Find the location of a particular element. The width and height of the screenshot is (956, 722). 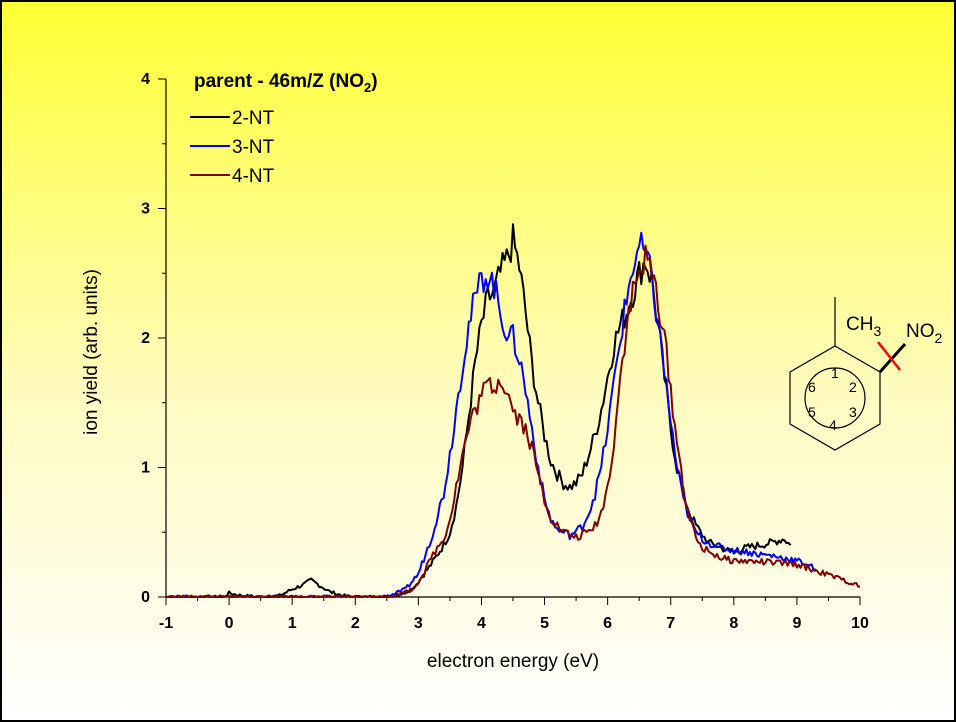

legend-label-3-nt: 3-NT is located at coordinates (253, 147).